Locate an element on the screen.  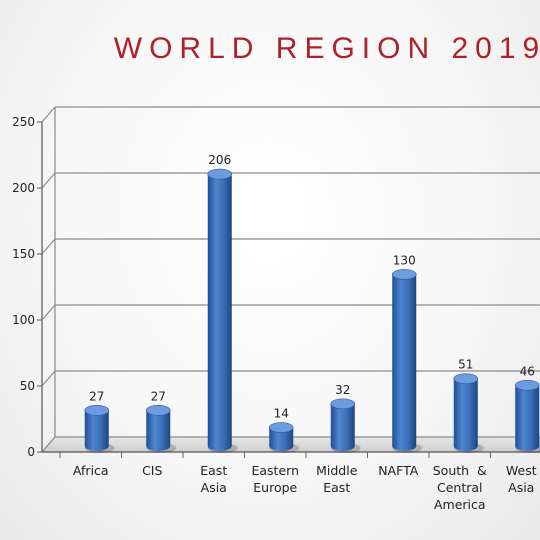
chart-title: WORLD REGION 2019 is located at coordinates (326, 48).